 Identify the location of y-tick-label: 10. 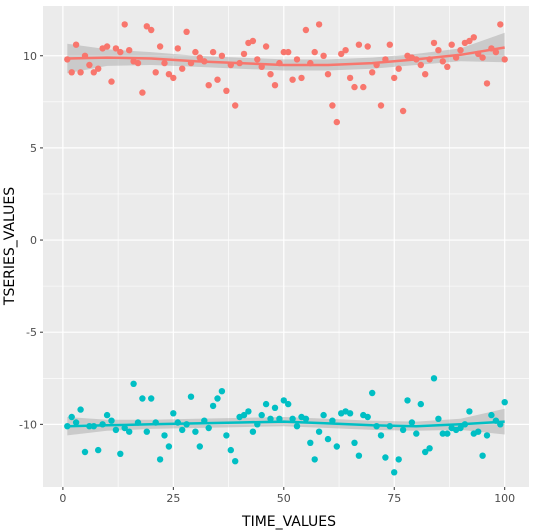
(30, 56).